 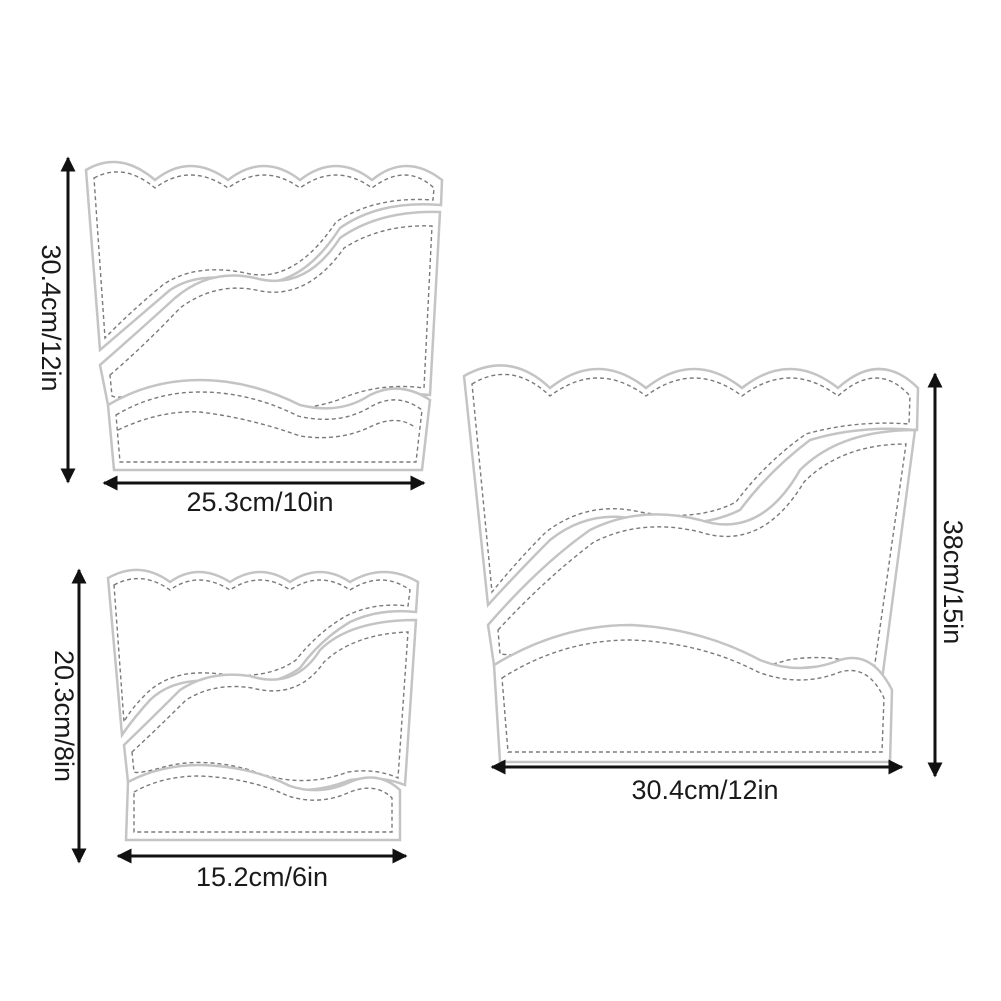 I want to click on medium-die-piece, so click(x=264, y=316).